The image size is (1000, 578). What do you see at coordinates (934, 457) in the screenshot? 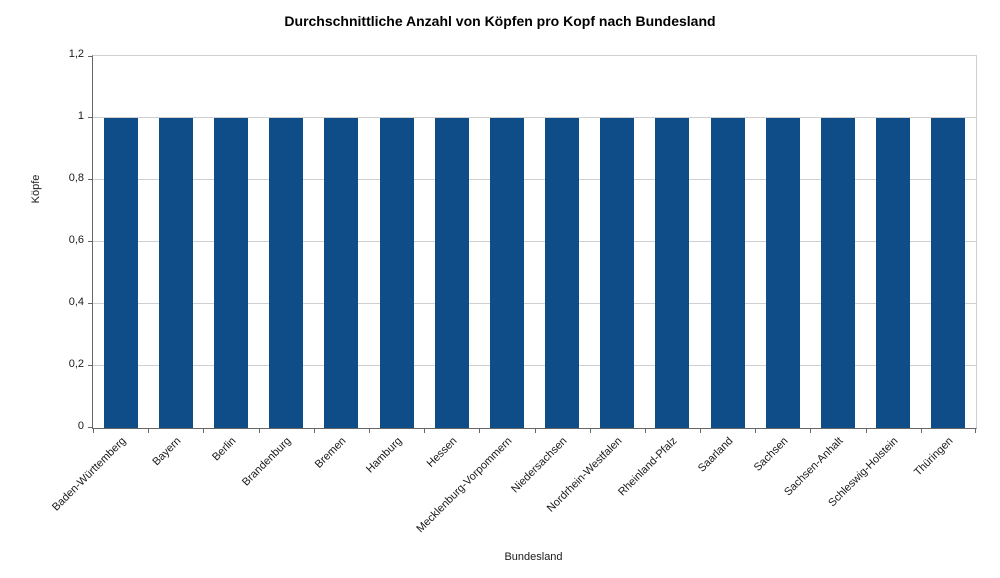
I see `x-category-label: Thüringen` at bounding box center [934, 457].